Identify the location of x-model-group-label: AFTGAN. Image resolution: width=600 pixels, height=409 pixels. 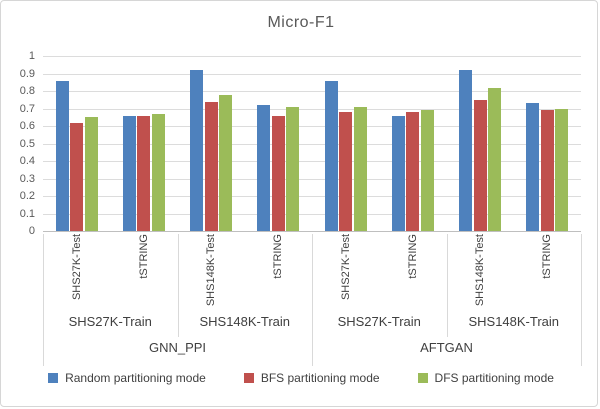
(446, 347).